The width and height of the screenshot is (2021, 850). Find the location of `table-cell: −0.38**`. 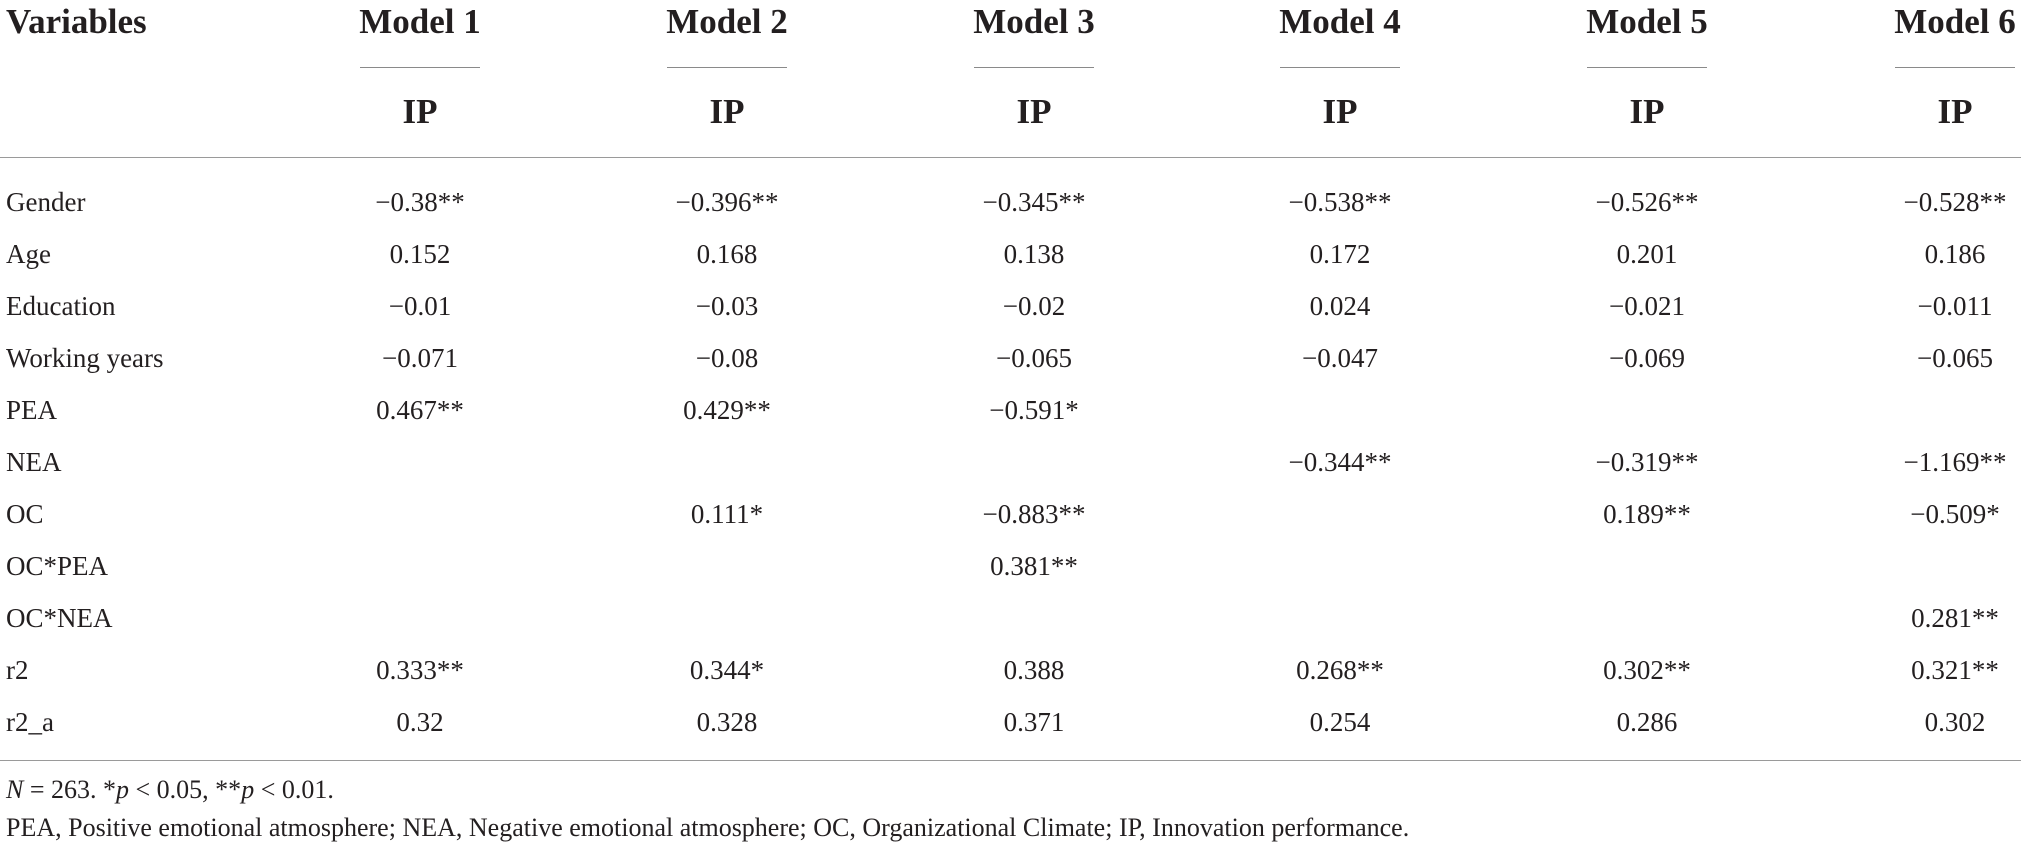

table-cell: −0.38** is located at coordinates (420, 202).